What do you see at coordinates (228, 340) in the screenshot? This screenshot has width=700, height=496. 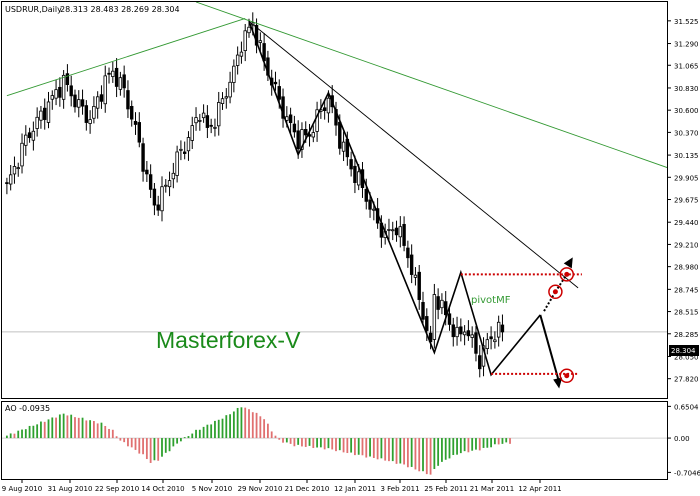 I see `watermark-text: Masterforex-V` at bounding box center [228, 340].